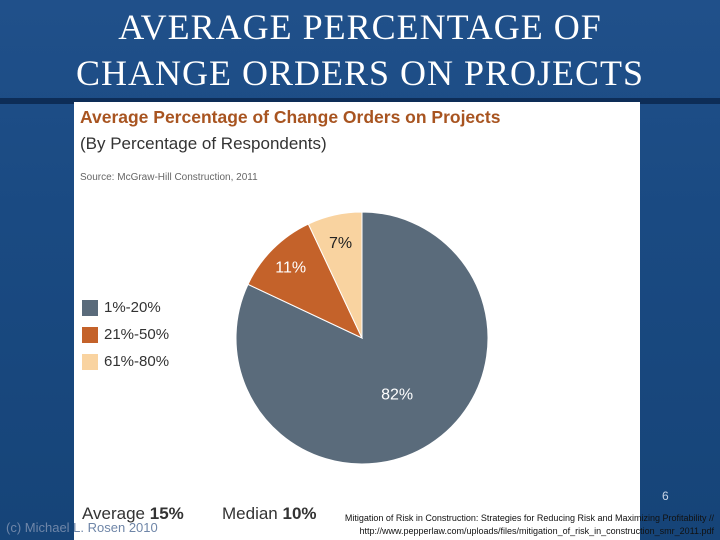 Image resolution: width=720 pixels, height=540 pixels. I want to click on average-value: 15%, so click(166, 513).